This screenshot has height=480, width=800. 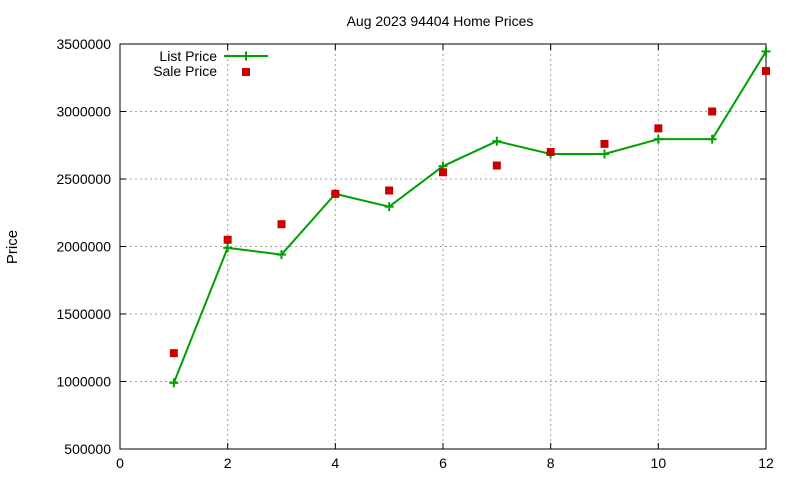 I want to click on y-tick-label: 3500000, so click(x=83, y=44).